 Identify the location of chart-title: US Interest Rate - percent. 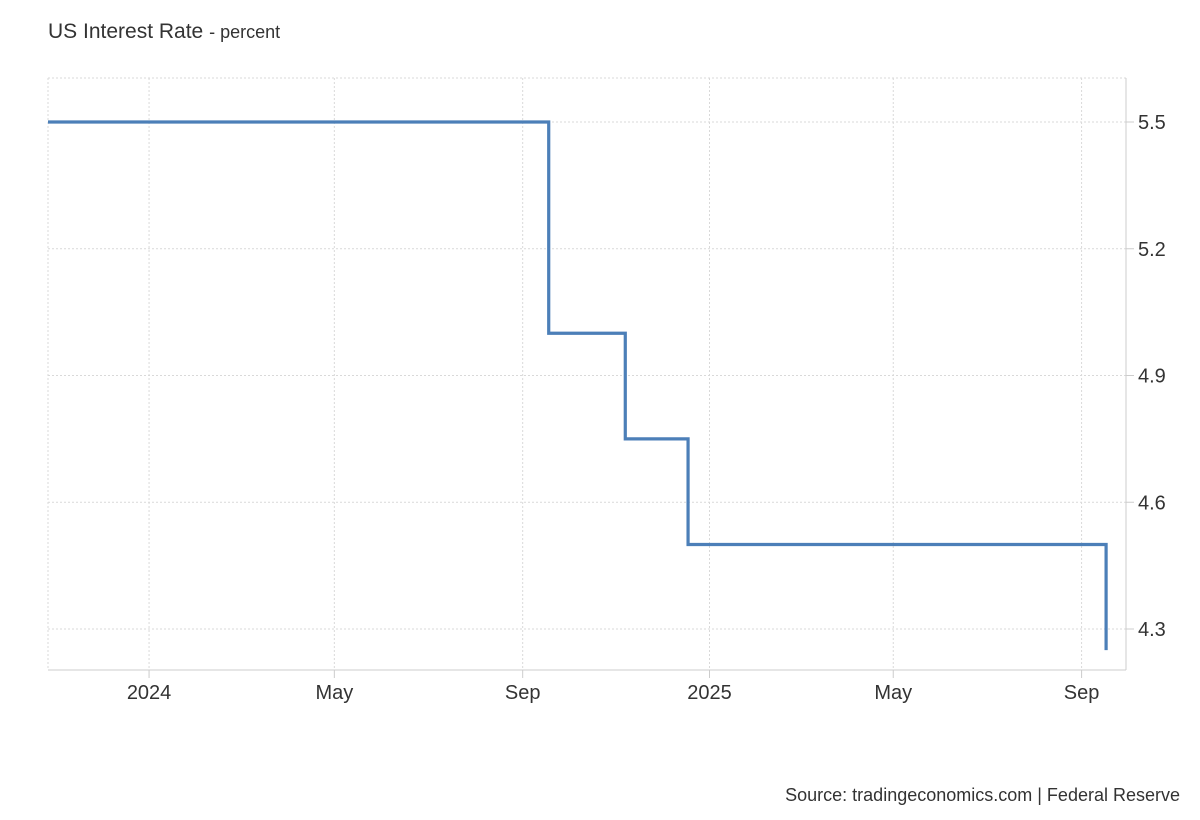
(164, 32).